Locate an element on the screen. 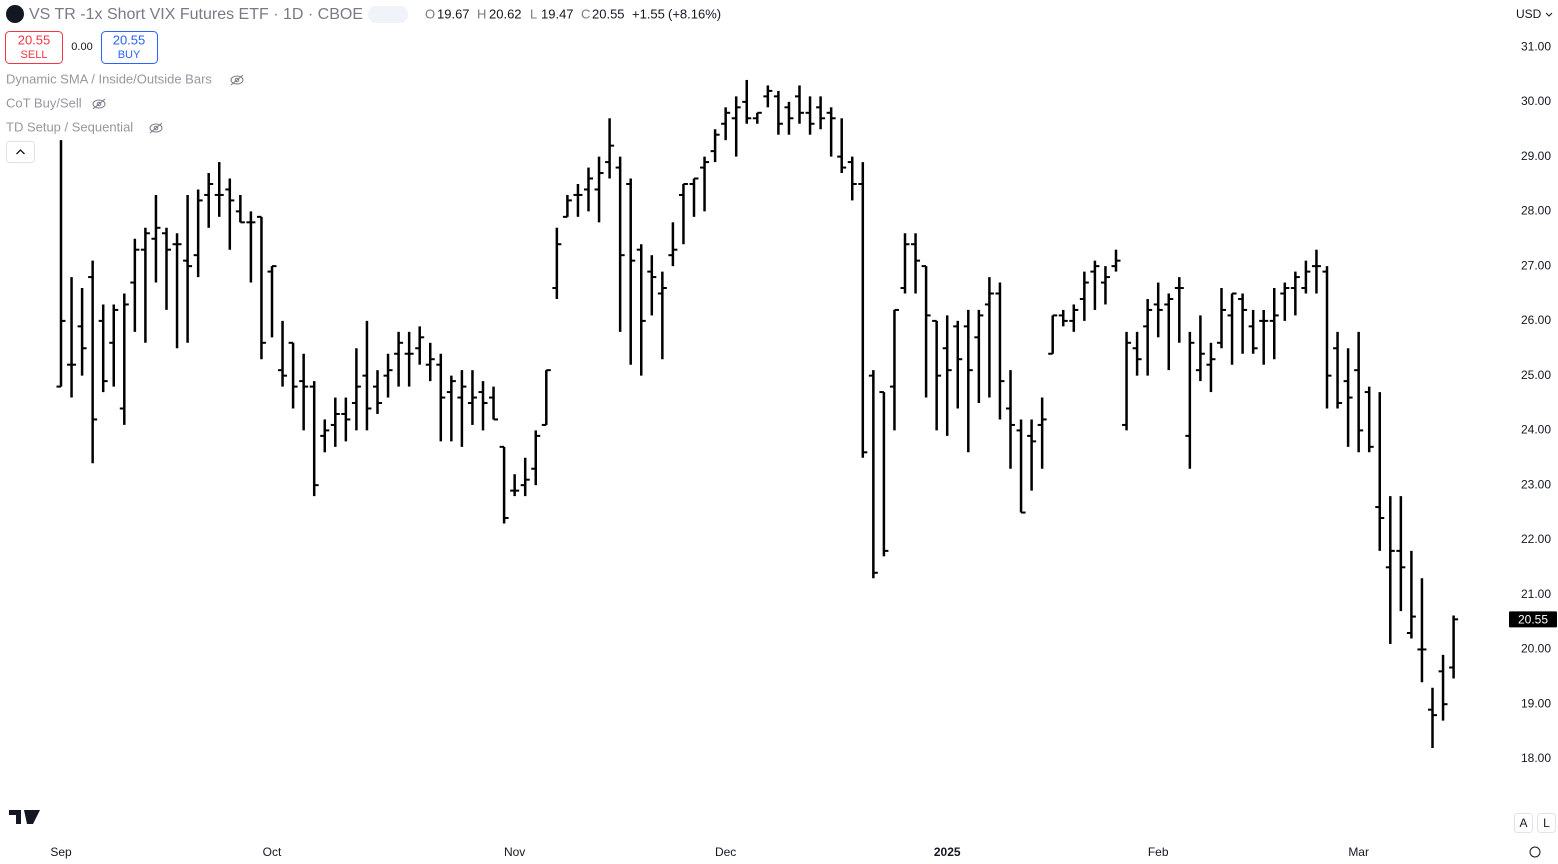 This screenshot has width=1558, height=864. currency: USD is located at coordinates (1529, 14).